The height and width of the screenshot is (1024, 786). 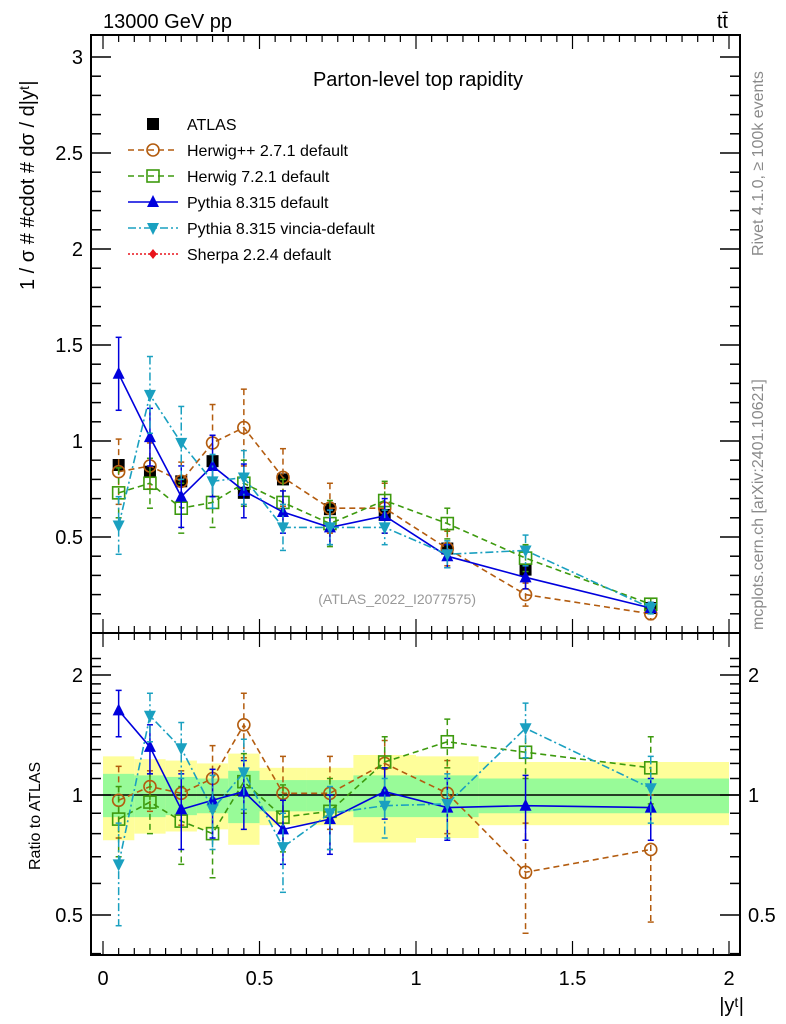 I want to click on x-tick-label: 1, so click(x=415, y=979).